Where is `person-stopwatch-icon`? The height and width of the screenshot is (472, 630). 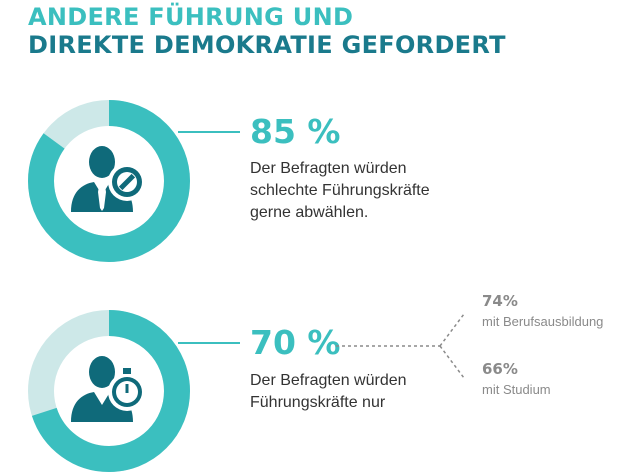 person-stopwatch-icon is located at coordinates (108, 389).